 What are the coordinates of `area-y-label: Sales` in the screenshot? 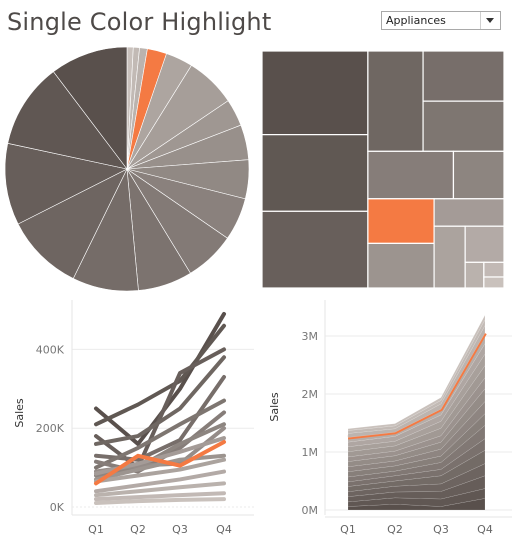 It's located at (274, 407).